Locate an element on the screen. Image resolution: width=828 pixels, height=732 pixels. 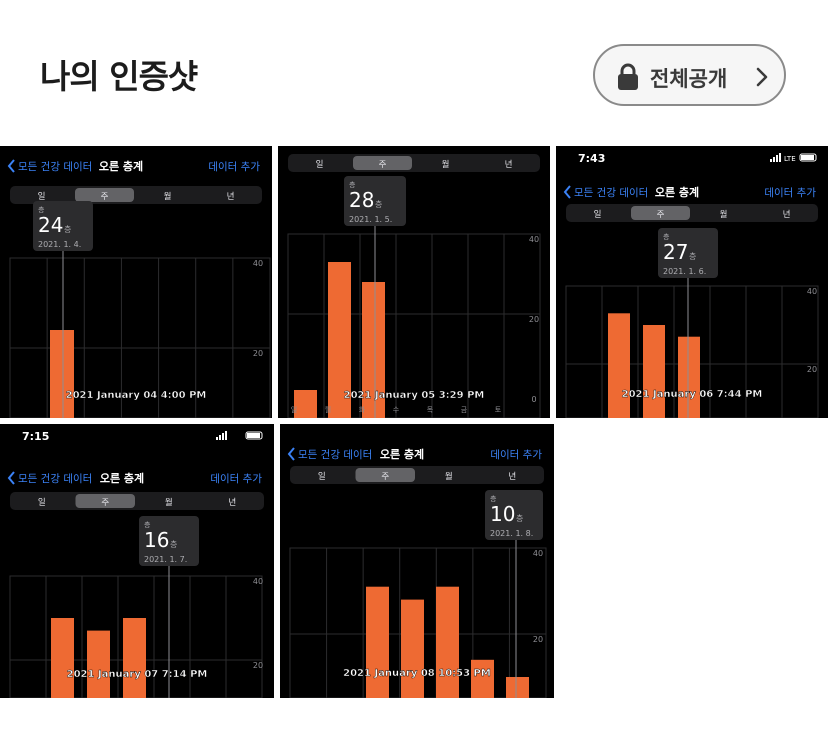
tooltip-unit: 층 is located at coordinates (147, 524).